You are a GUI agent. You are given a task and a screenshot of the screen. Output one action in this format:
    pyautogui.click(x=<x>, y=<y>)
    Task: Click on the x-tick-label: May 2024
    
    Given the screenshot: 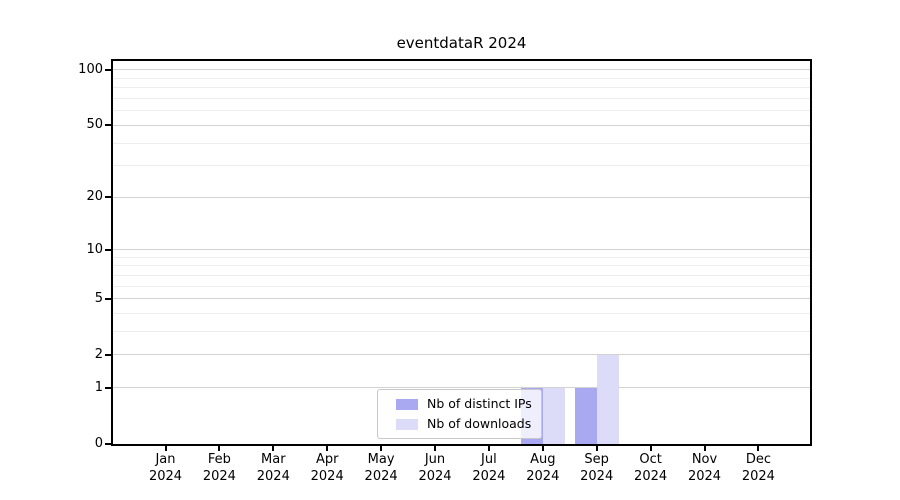 What is the action you would take?
    pyautogui.click(x=381, y=468)
    